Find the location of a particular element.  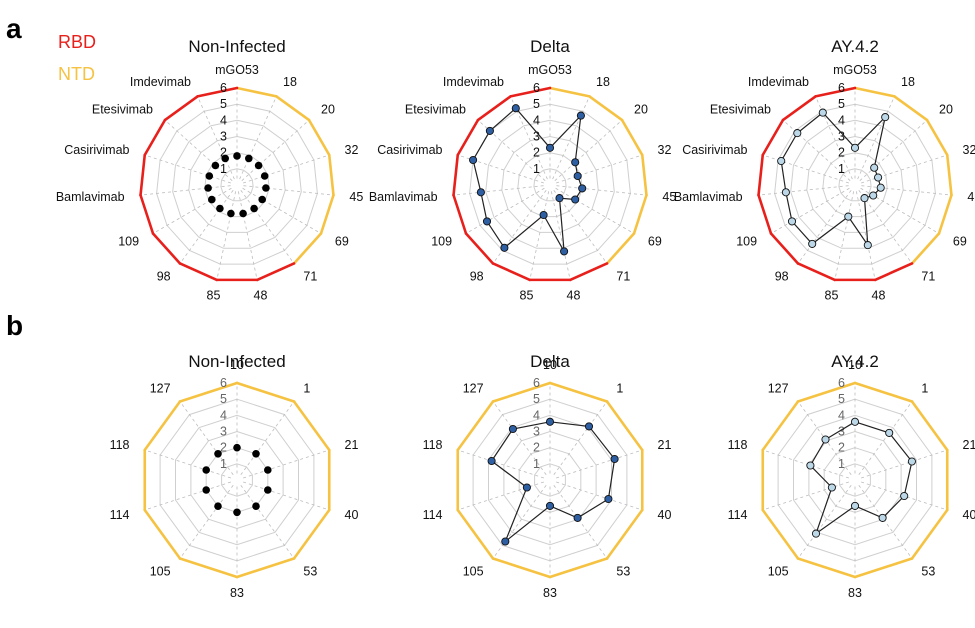

legend-ntd: NTD is located at coordinates (76, 74).